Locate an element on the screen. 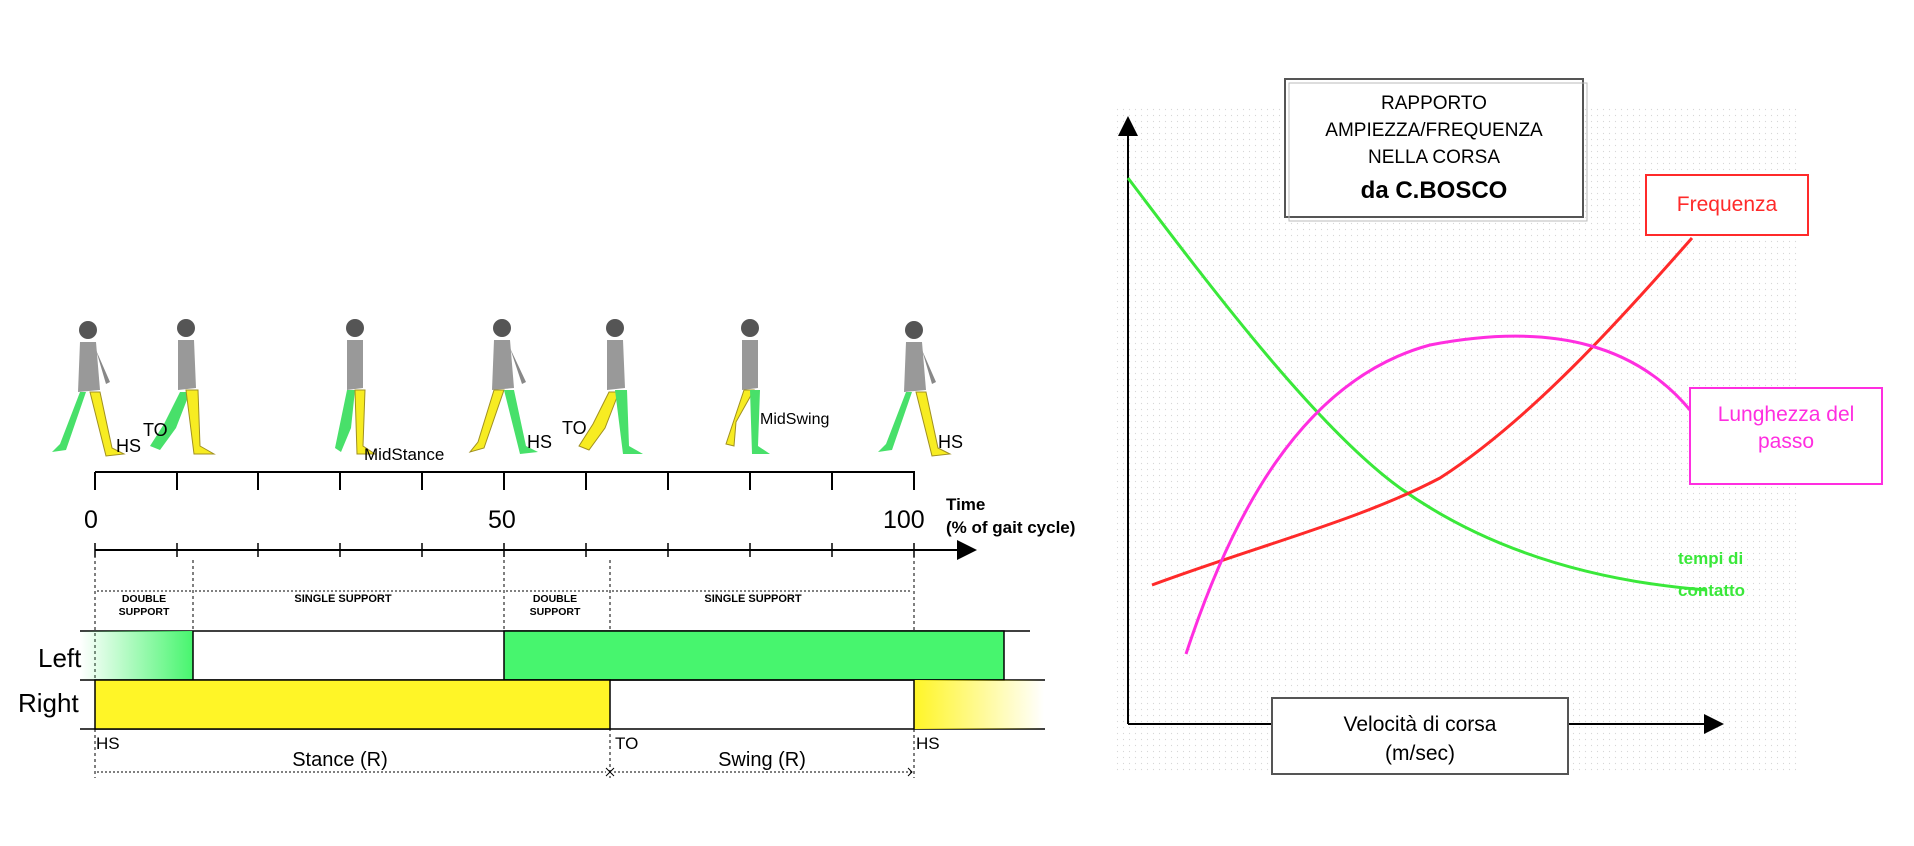  chart-title-line: AMPIEZZA/FREQUENZA is located at coordinates (1434, 130).